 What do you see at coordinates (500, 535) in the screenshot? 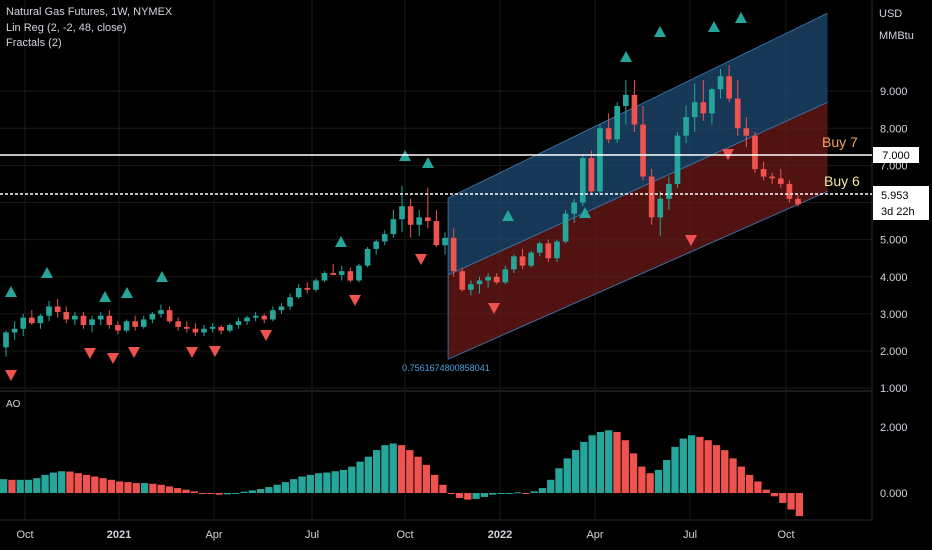
I see `time-tick-label: 2022` at bounding box center [500, 535].